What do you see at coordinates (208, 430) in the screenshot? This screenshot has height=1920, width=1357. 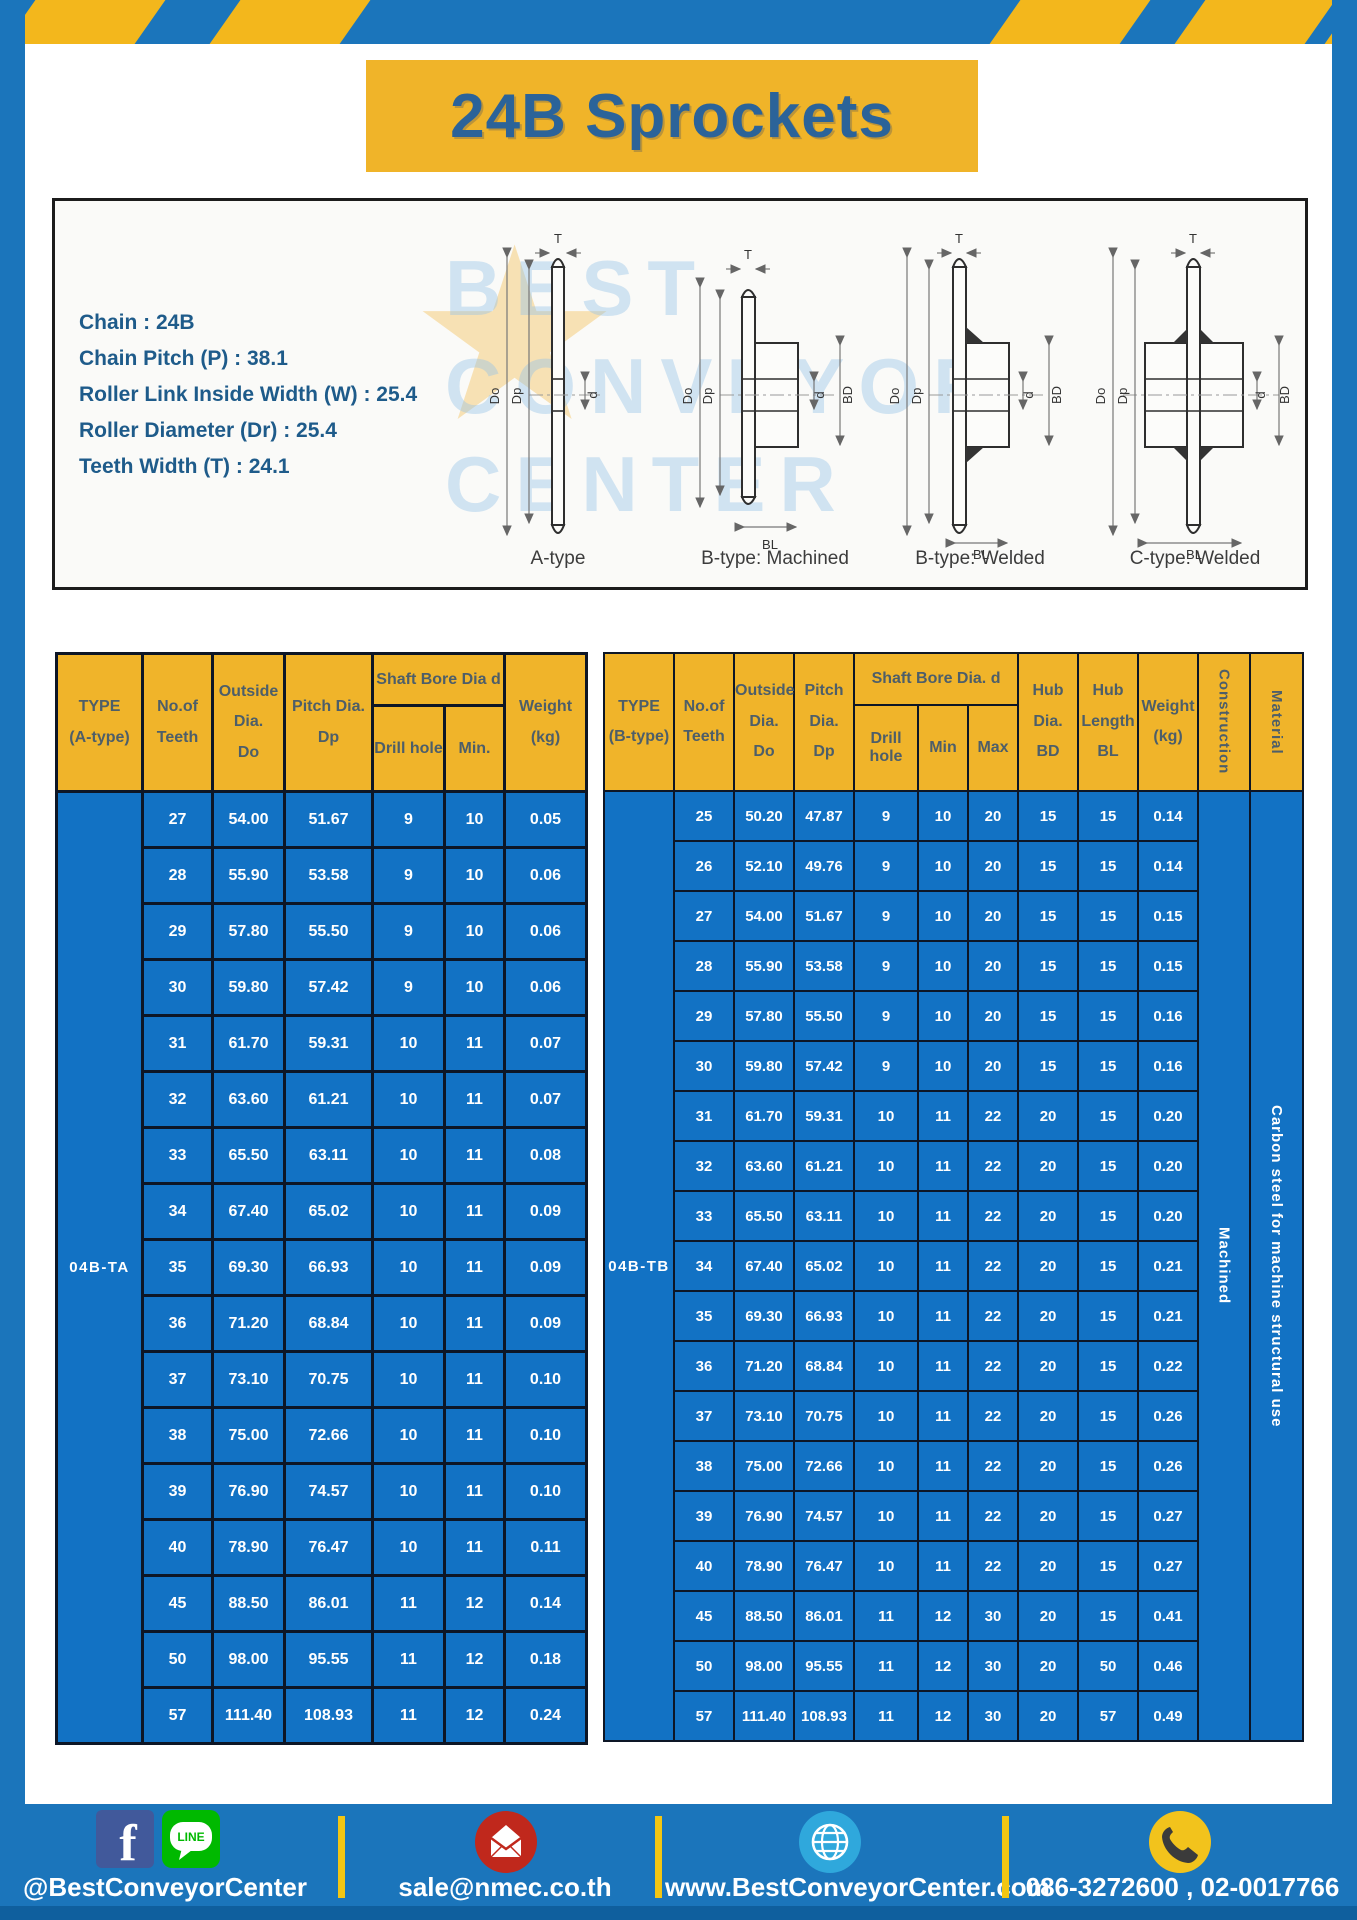 I see `spec-line: Roller Diameter (Dr) : 25.4` at bounding box center [208, 430].